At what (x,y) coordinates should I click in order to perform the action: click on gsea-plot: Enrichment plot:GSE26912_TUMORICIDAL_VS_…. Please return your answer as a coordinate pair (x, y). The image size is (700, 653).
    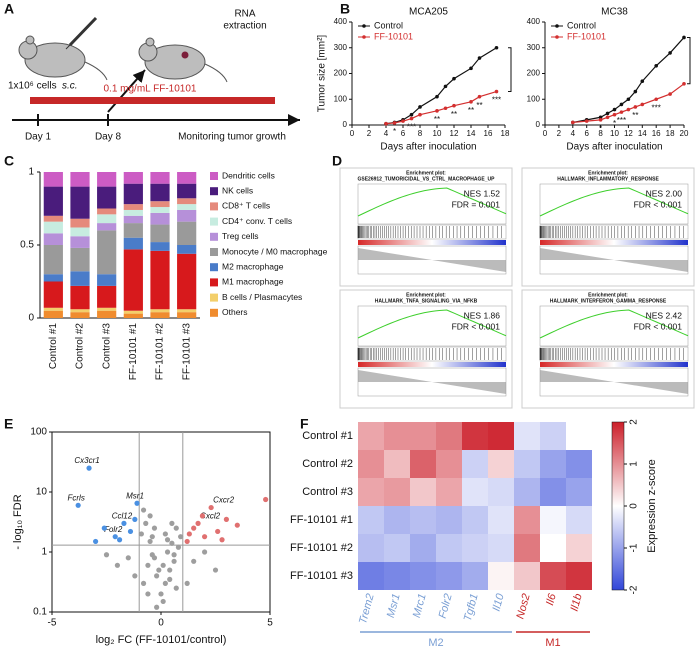
    Looking at the image, I should click on (426, 227).